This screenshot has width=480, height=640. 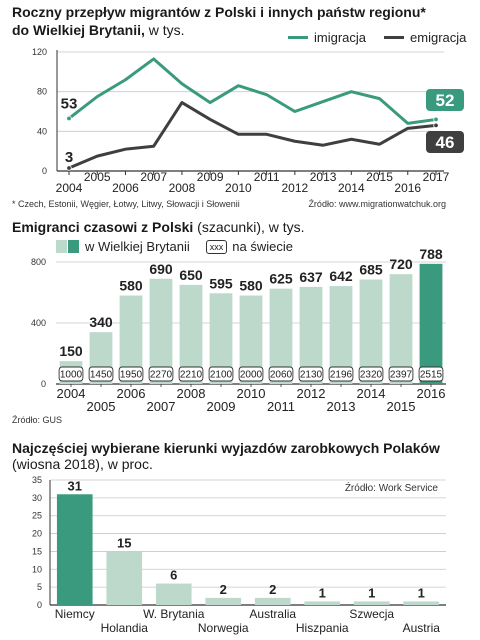 What do you see at coordinates (174, 614) in the screenshot?
I see `chart3-xtick-label: W. Brytania` at bounding box center [174, 614].